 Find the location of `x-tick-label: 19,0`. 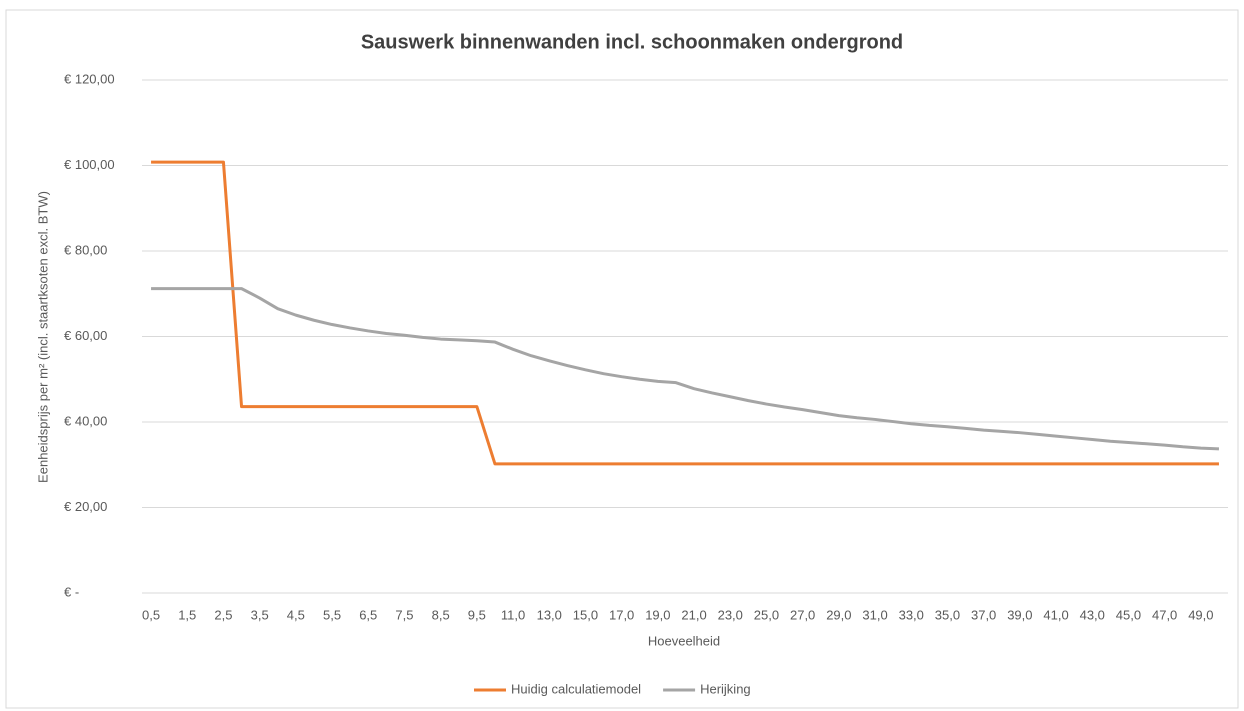

x-tick-label: 19,0 is located at coordinates (657, 614).